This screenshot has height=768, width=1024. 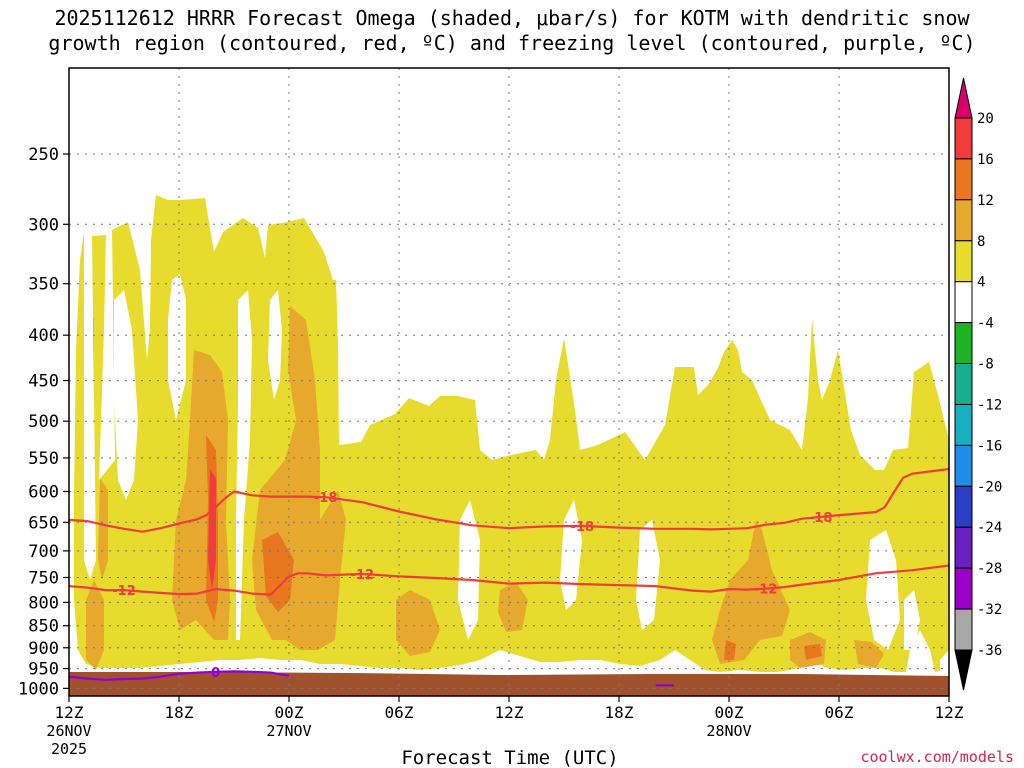 I want to click on y-tick-label: 500, so click(x=43, y=422).